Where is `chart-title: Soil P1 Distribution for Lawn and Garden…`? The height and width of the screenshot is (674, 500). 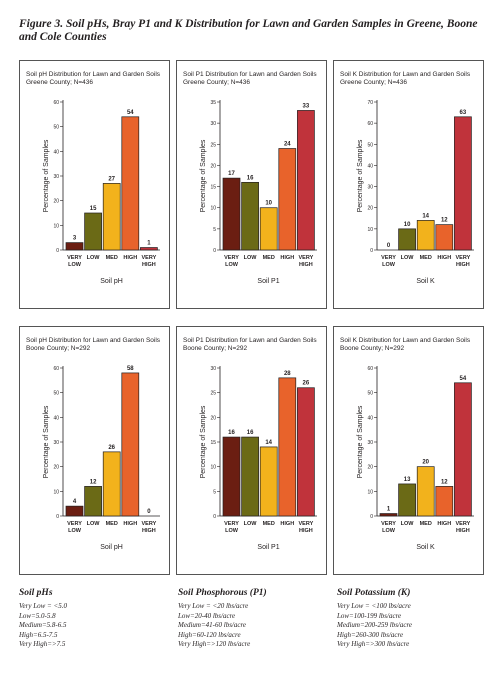 chart-title: Soil P1 Distribution for Lawn and Garden… is located at coordinates (250, 340).